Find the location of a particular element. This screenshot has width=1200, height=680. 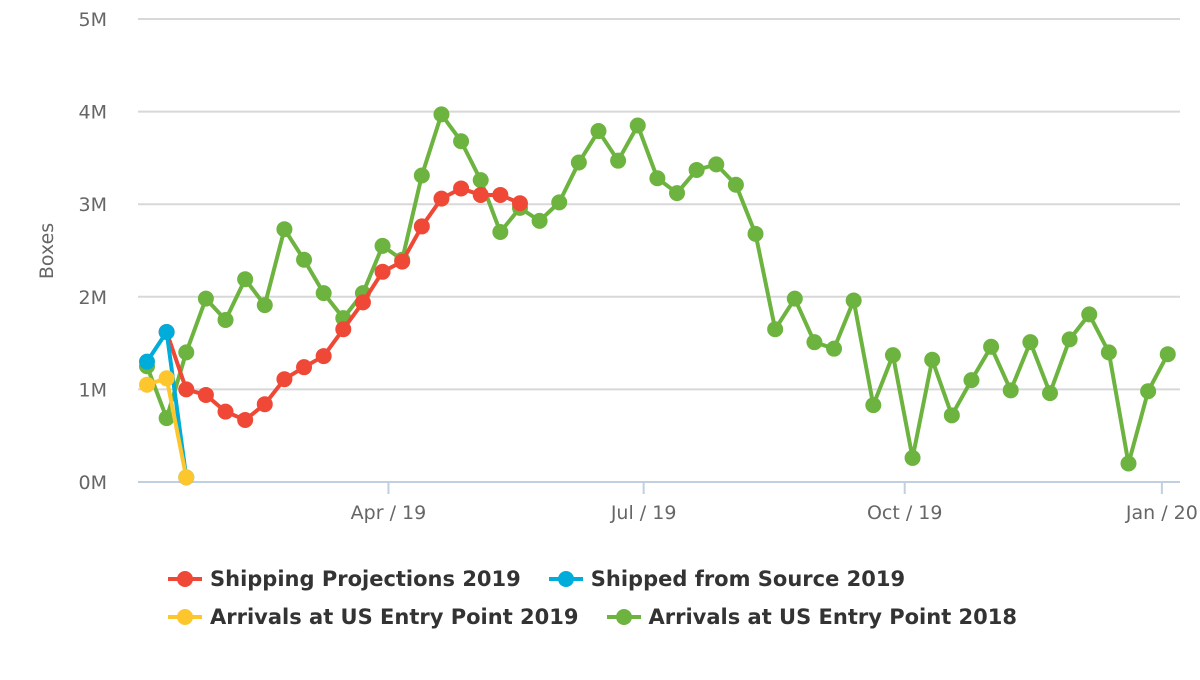

x-tick-label: Jul / 19 is located at coordinates (643, 513).